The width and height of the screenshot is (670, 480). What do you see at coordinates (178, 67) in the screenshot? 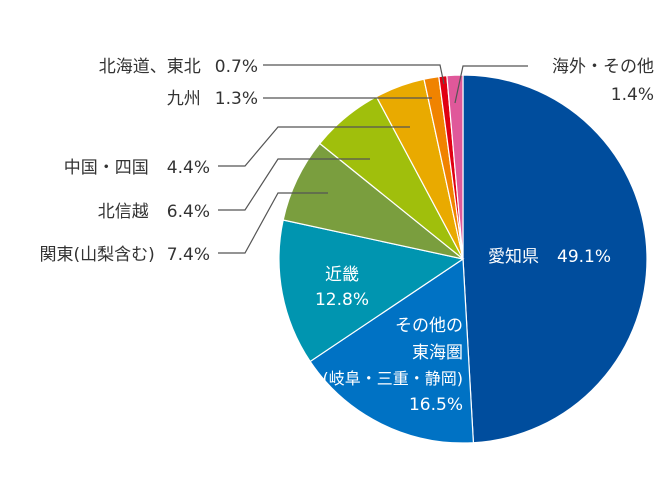
I see `label-hokkaido-tohoku: 北海道、東北 0.7%` at bounding box center [178, 67].